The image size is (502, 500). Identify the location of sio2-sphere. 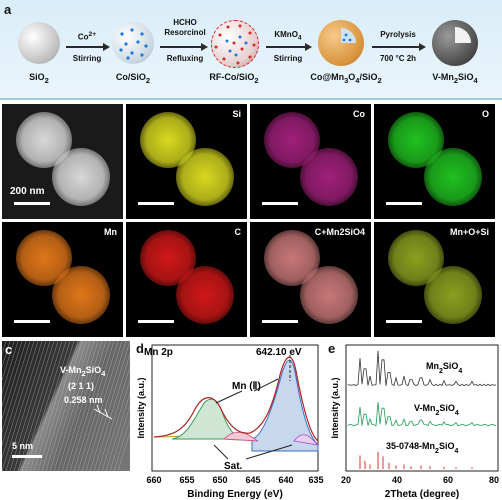
(39, 43).